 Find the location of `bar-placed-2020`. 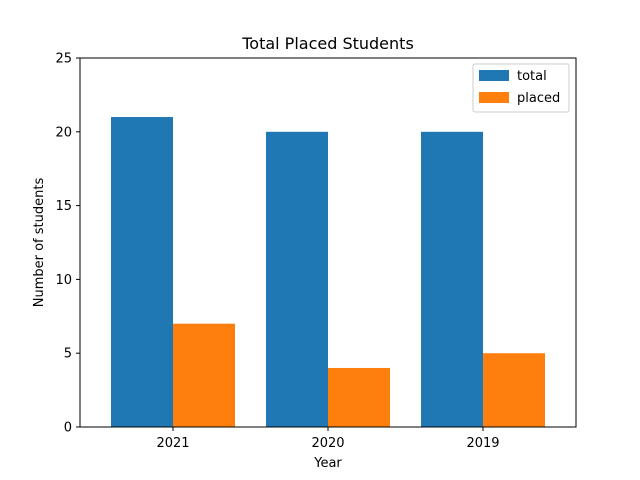

bar-placed-2020 is located at coordinates (359, 397).